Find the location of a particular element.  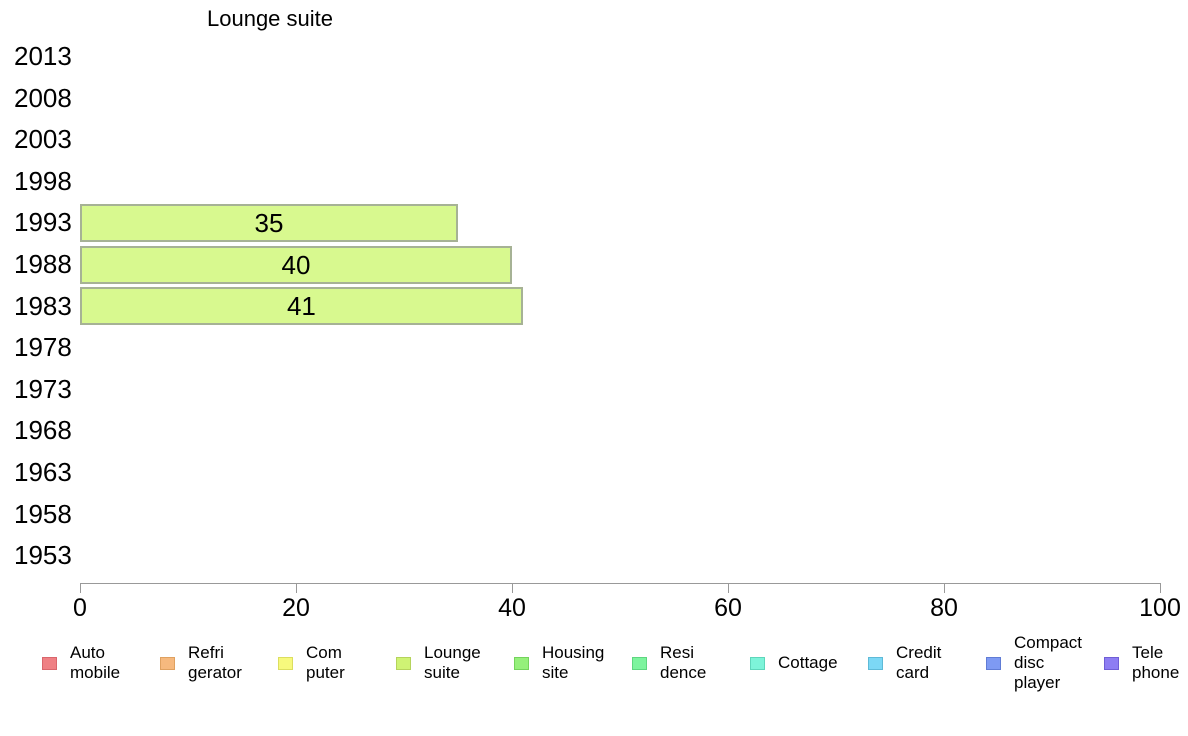

plot-row: 1953 is located at coordinates (594, 556).